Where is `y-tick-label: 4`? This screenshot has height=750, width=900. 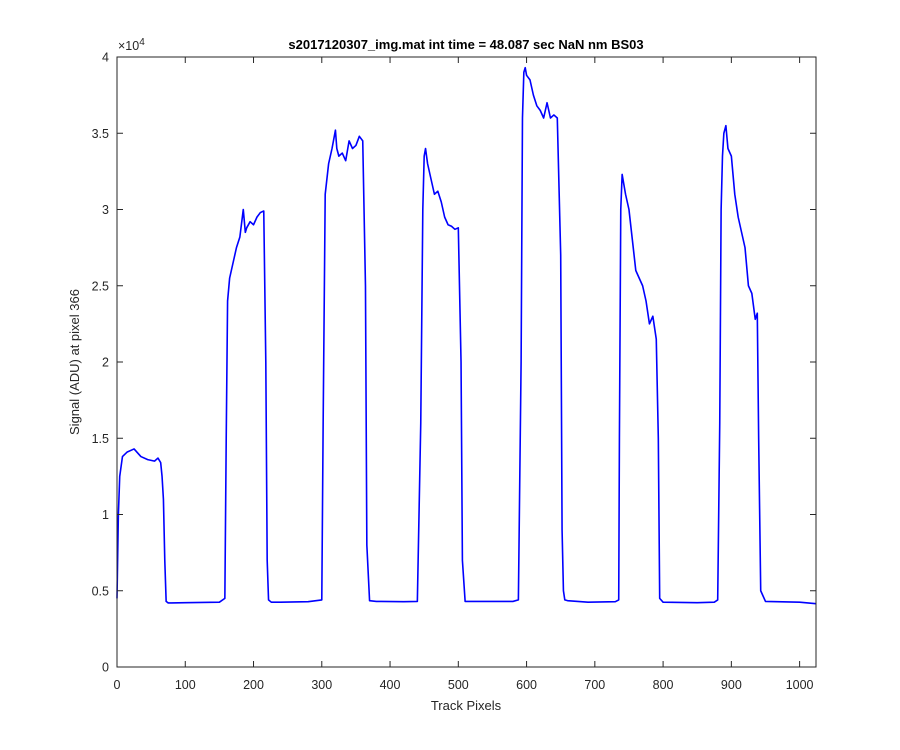
y-tick-label: 4 is located at coordinates (105, 58).